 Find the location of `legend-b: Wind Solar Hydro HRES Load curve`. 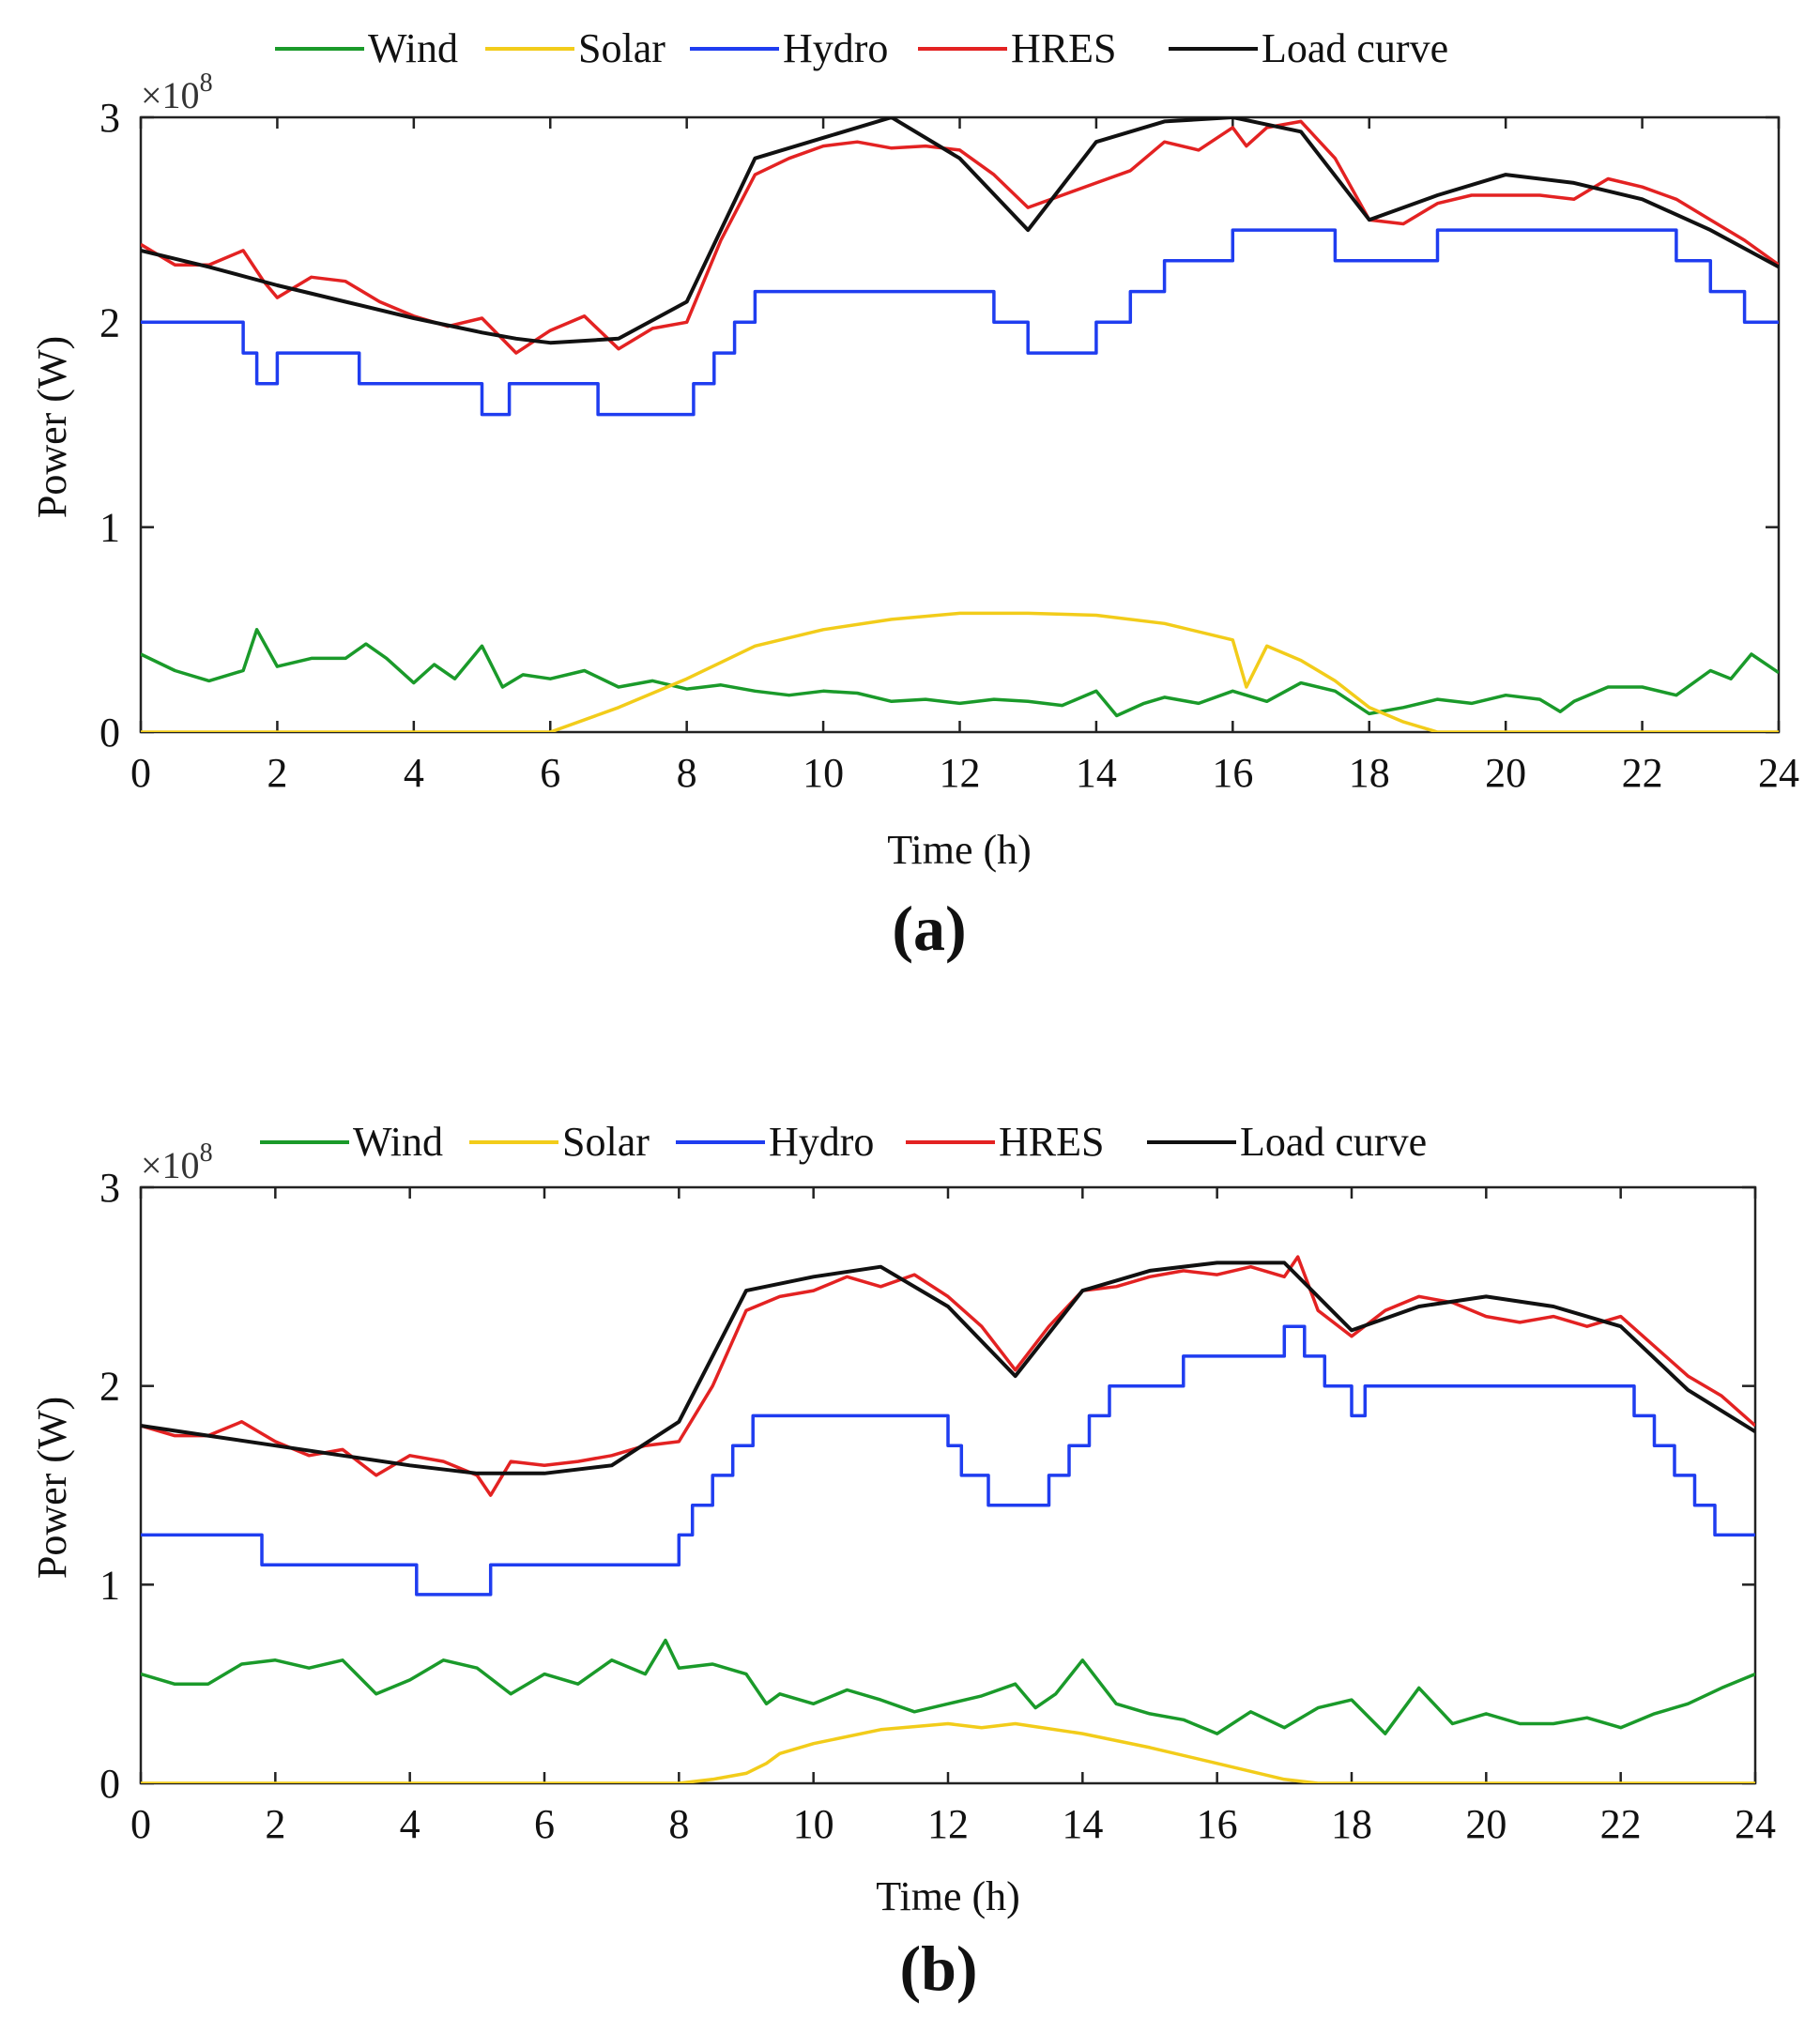

legend-b: Wind Solar Hydro HRES Load curve is located at coordinates (843, 1142).